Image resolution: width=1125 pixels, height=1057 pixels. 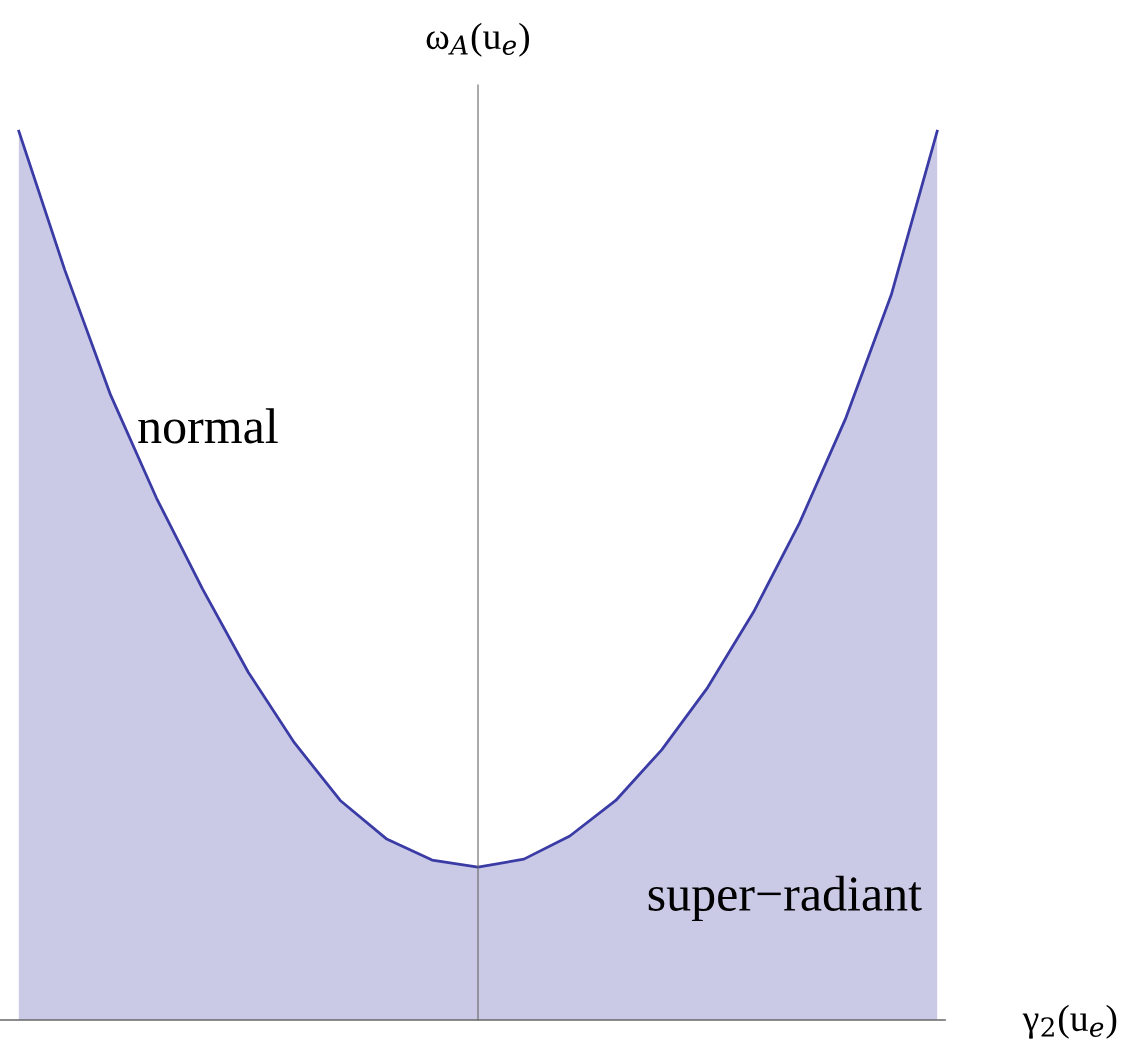 I want to click on annotation: normal, so click(x=208, y=426).